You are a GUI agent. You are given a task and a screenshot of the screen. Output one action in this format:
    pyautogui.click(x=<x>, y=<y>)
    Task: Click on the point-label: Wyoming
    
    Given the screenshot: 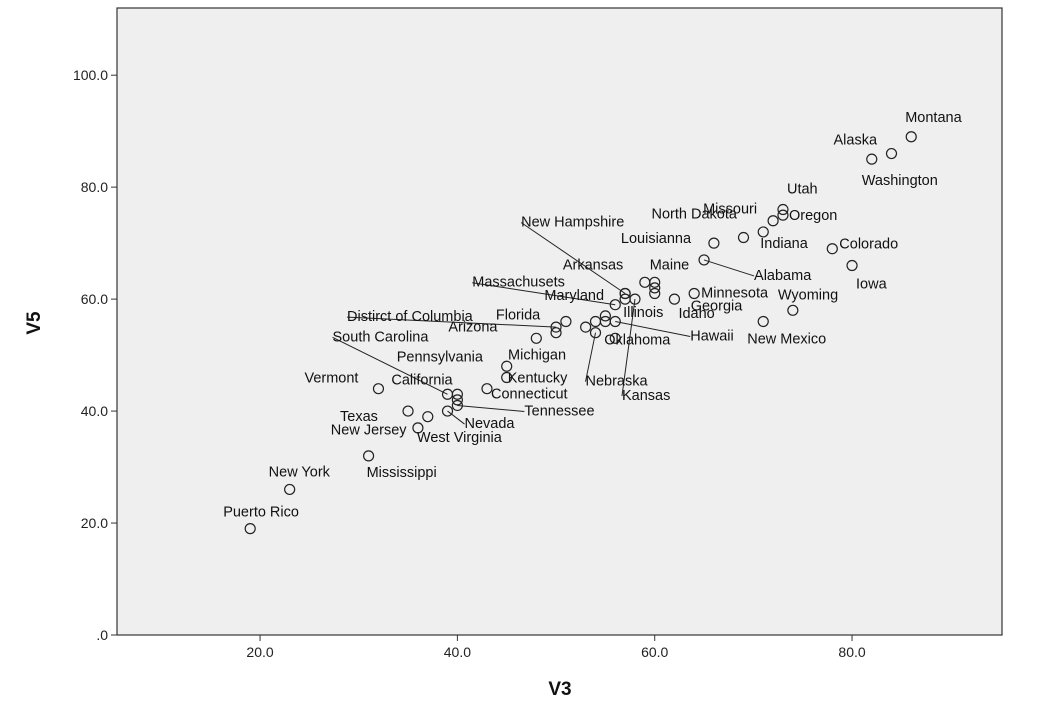 What is the action you would take?
    pyautogui.click(x=808, y=295)
    